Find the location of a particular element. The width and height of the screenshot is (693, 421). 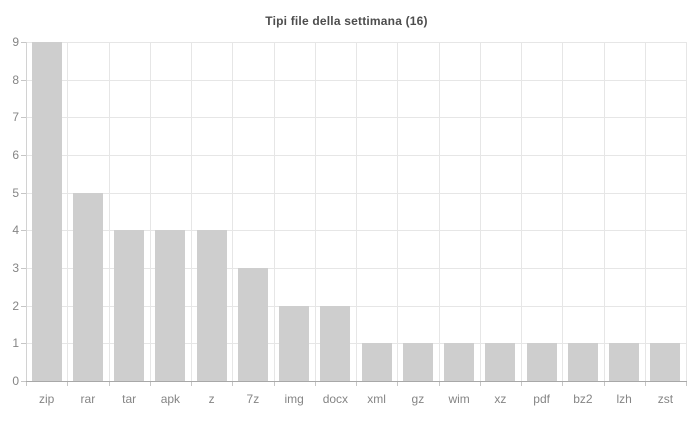

y-axis-label: 9 is located at coordinates (15, 42).